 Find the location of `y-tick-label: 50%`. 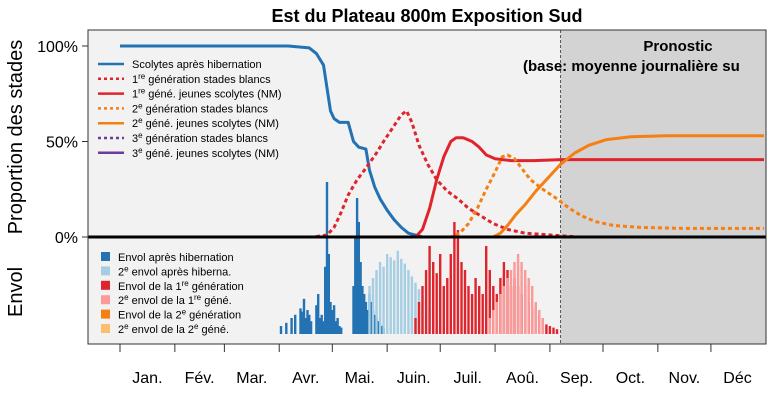

y-tick-label: 50% is located at coordinates (62, 143).